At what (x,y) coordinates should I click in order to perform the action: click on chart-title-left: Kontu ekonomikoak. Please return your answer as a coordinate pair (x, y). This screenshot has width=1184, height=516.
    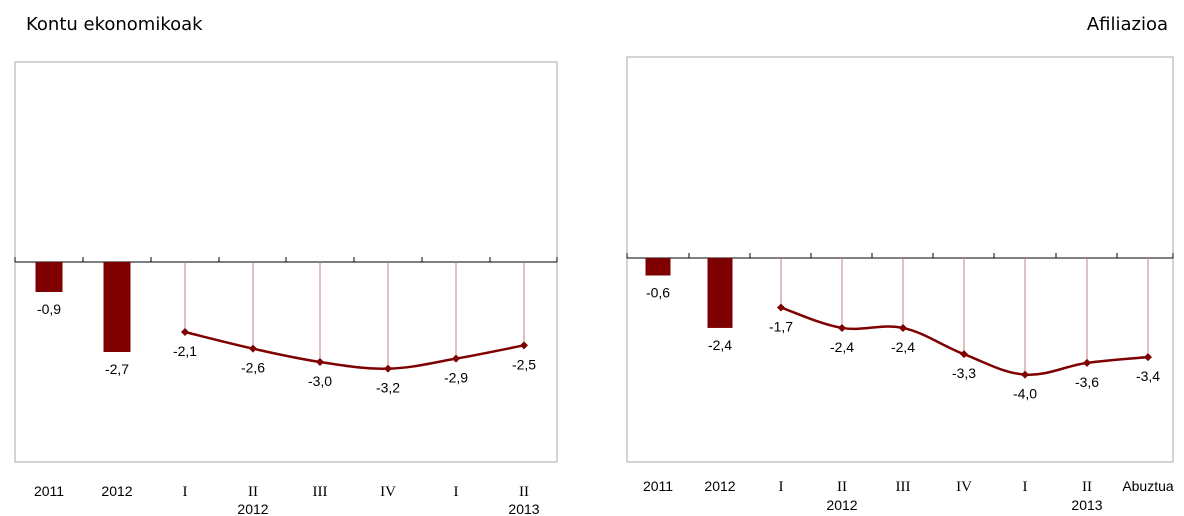
    Looking at the image, I should click on (114, 24).